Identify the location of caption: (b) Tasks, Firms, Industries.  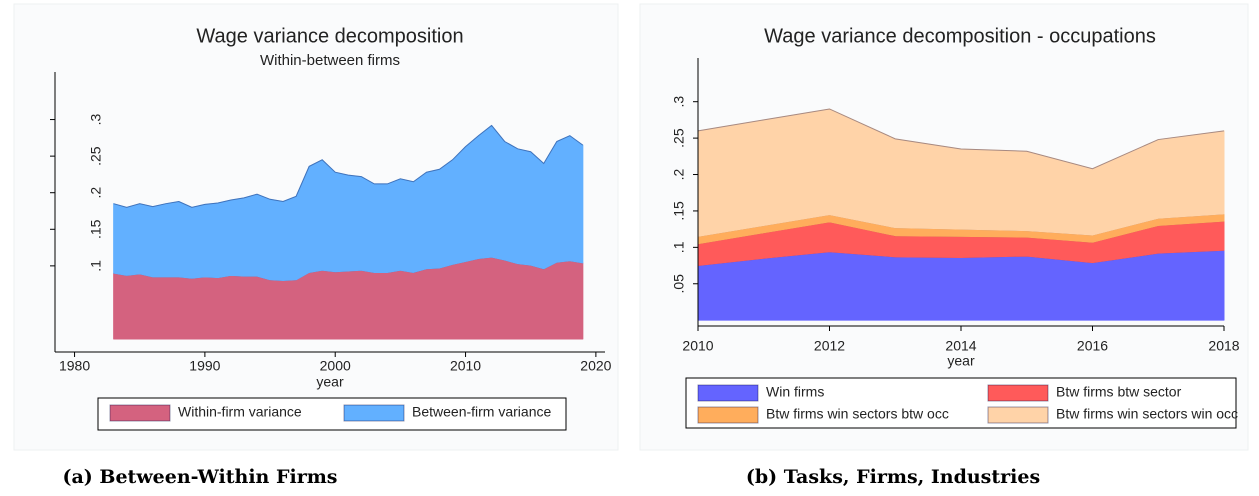
(893, 477).